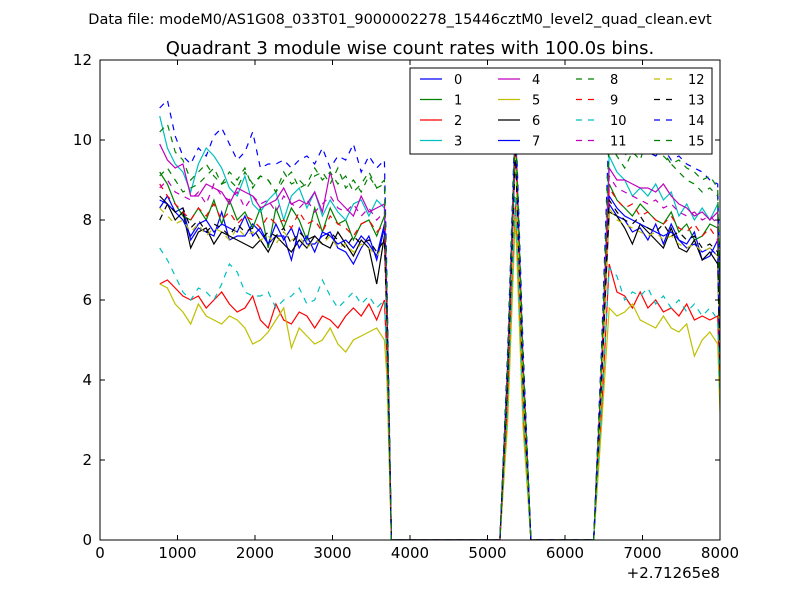 The height and width of the screenshot is (600, 800). I want to click on legend-label-15: 15, so click(696, 142).